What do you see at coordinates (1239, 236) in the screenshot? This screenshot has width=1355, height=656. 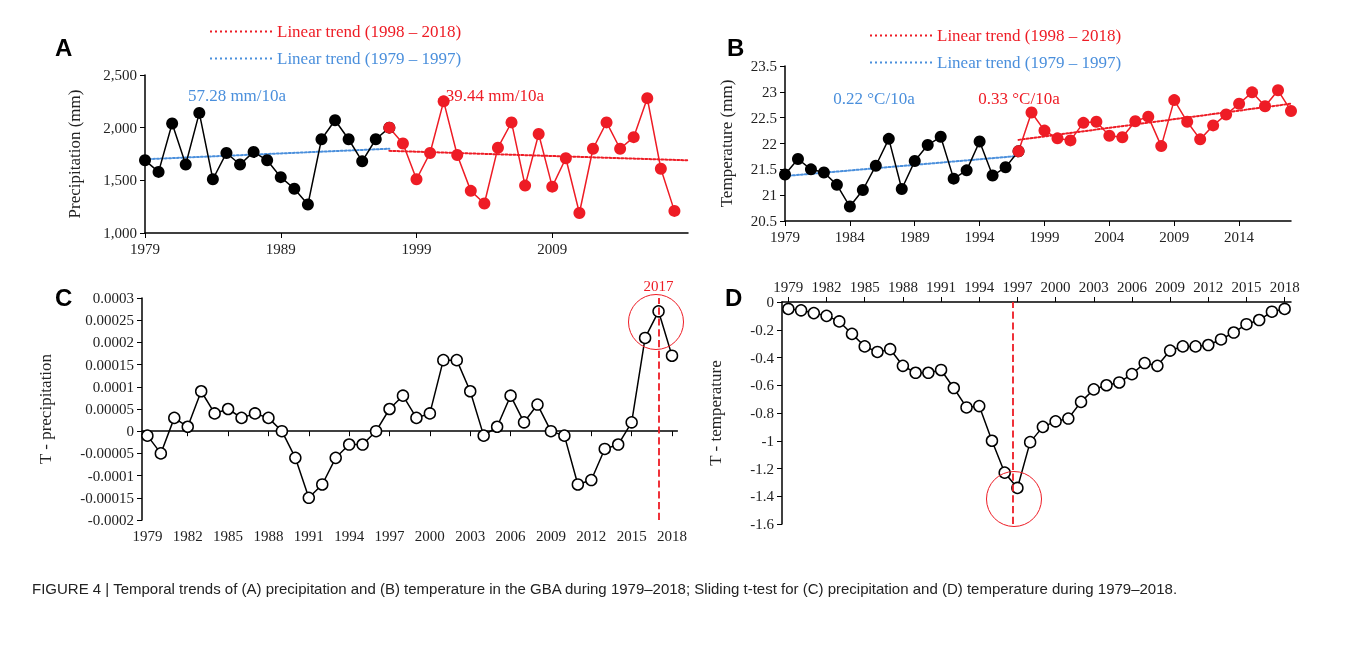 I see `x-tick-label: 2014` at bounding box center [1239, 236].